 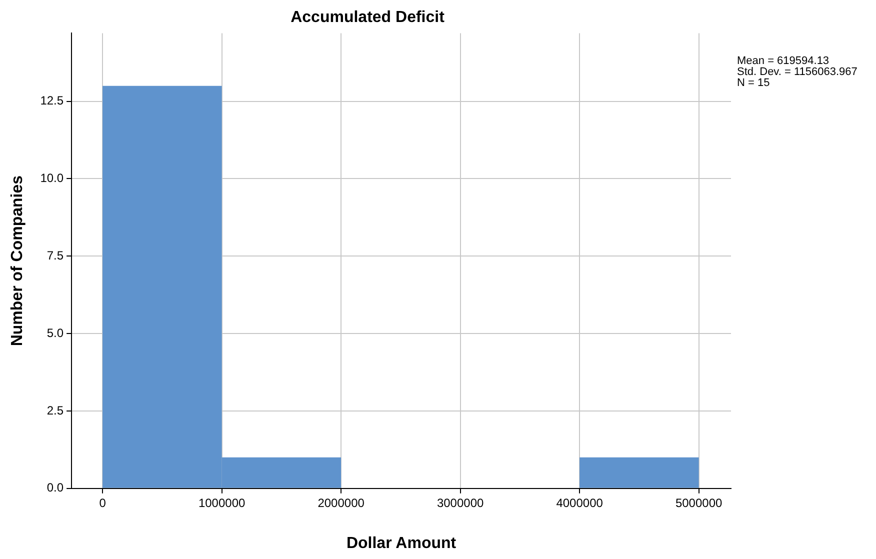 I want to click on x-tick-label: 4000000, so click(x=580, y=503).